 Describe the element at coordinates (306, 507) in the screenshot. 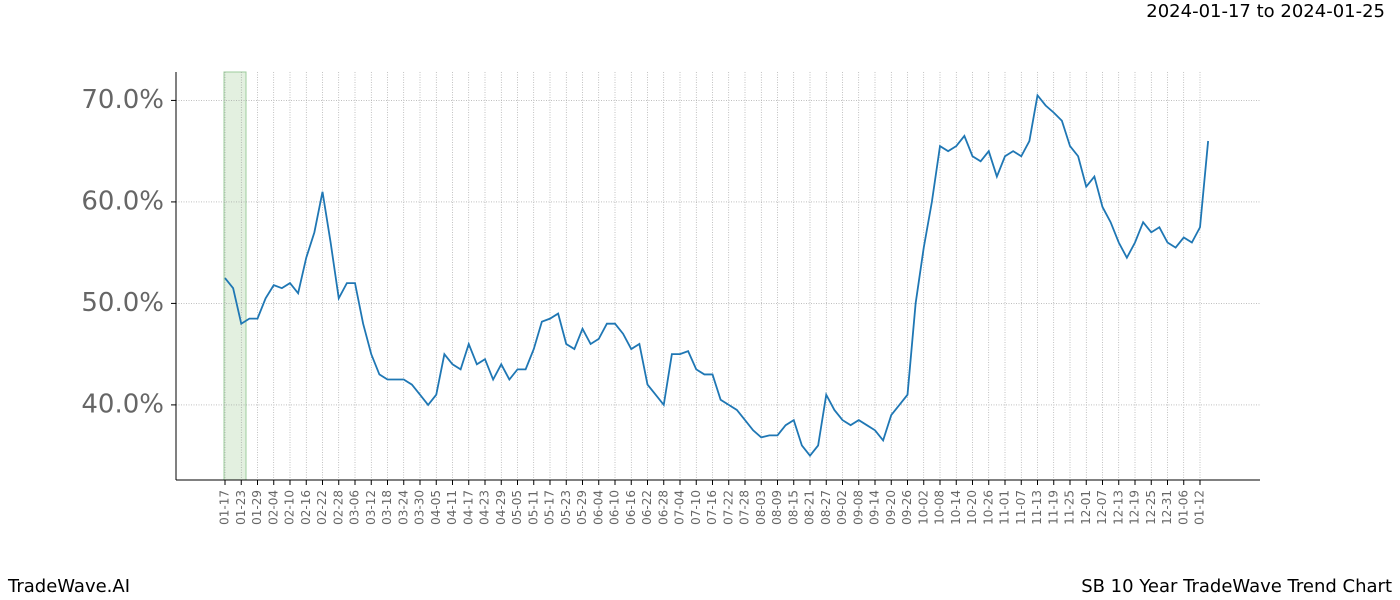

I see `x-tick-label: 02-16` at that location.